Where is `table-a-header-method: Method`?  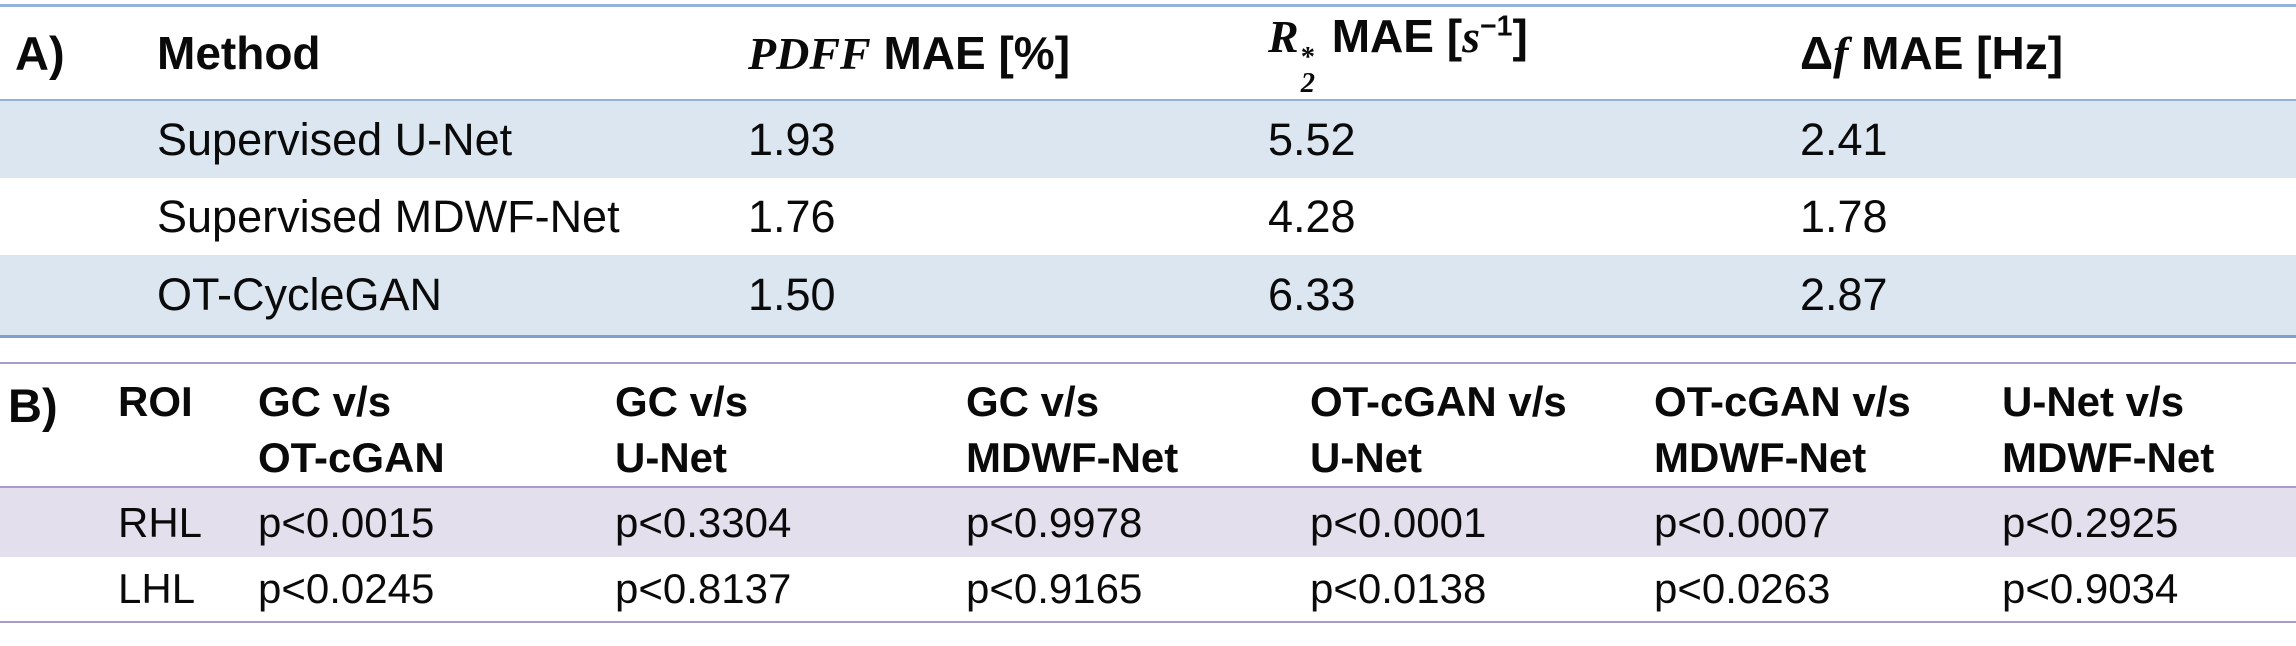
table-a-header-method: Method is located at coordinates (239, 53).